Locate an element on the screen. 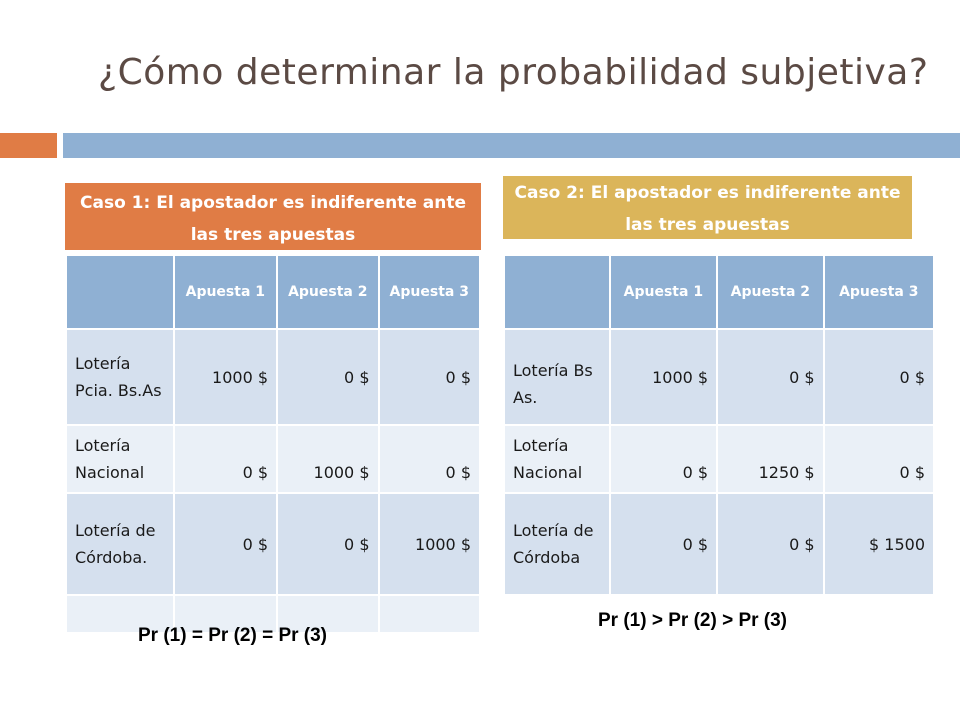 The width and height of the screenshot is (960, 720). row-label: Lotería de Córdoba is located at coordinates (557, 544).